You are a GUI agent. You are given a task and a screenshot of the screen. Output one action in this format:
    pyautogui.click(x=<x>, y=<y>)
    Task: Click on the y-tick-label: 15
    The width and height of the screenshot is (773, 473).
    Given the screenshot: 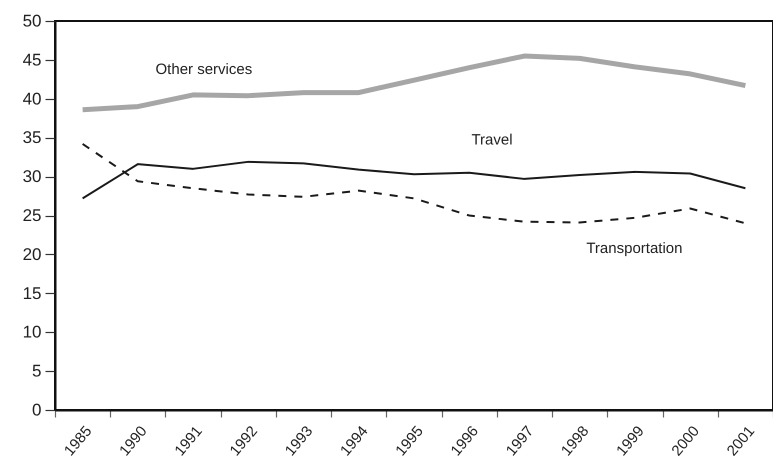 What is the action you would take?
    pyautogui.click(x=32, y=293)
    